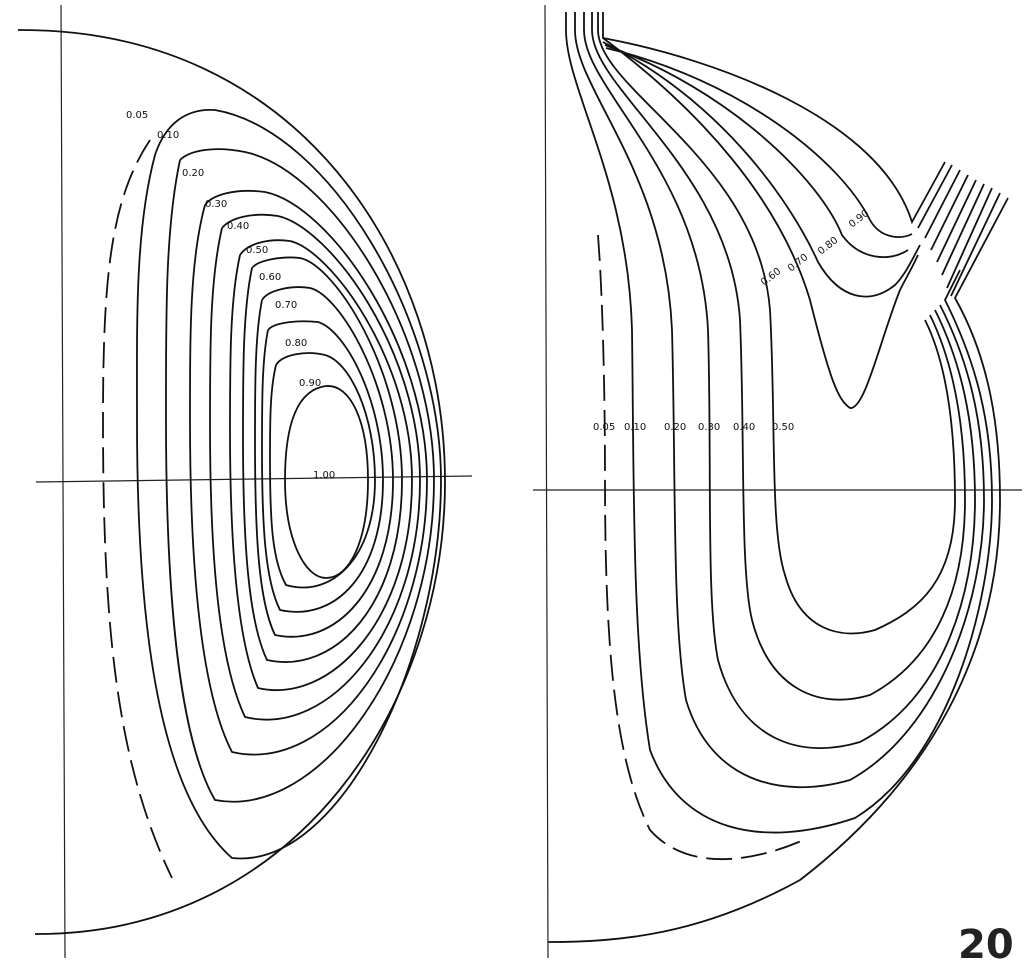 This screenshot has width=1030, height=962. I want to click on right-outlet-lines, so click(959, 230).